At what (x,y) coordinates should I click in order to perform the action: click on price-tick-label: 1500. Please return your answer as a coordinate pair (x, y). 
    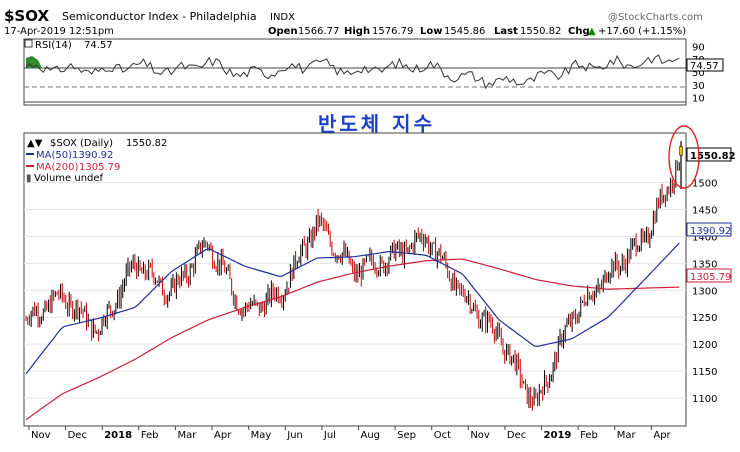
    Looking at the image, I should click on (704, 184).